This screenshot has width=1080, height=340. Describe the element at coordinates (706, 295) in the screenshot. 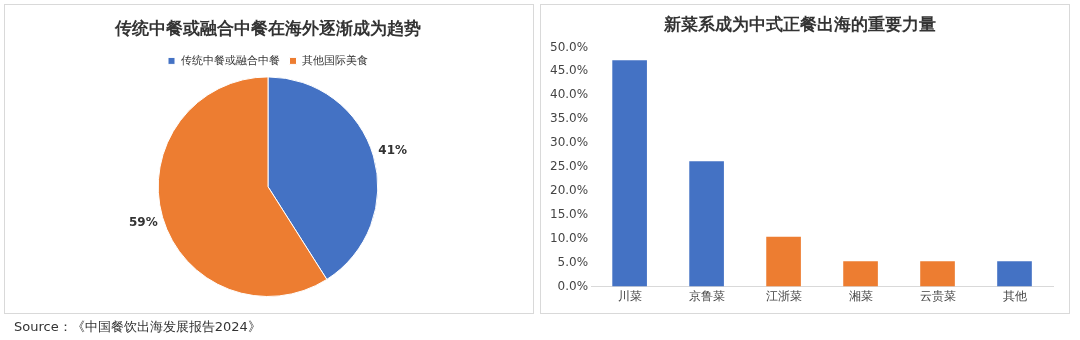

I see `x-tick-label: 京鲁菜` at that location.